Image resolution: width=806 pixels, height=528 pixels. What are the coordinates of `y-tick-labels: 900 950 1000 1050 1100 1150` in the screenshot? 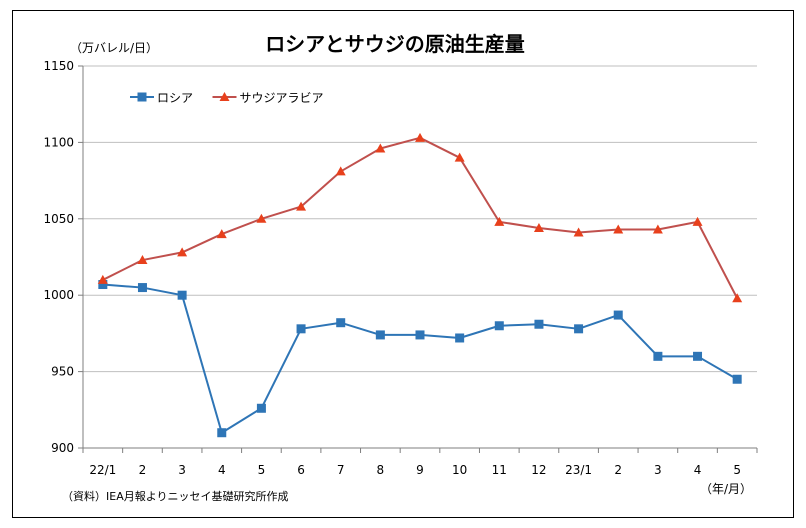 It's located at (58, 257).